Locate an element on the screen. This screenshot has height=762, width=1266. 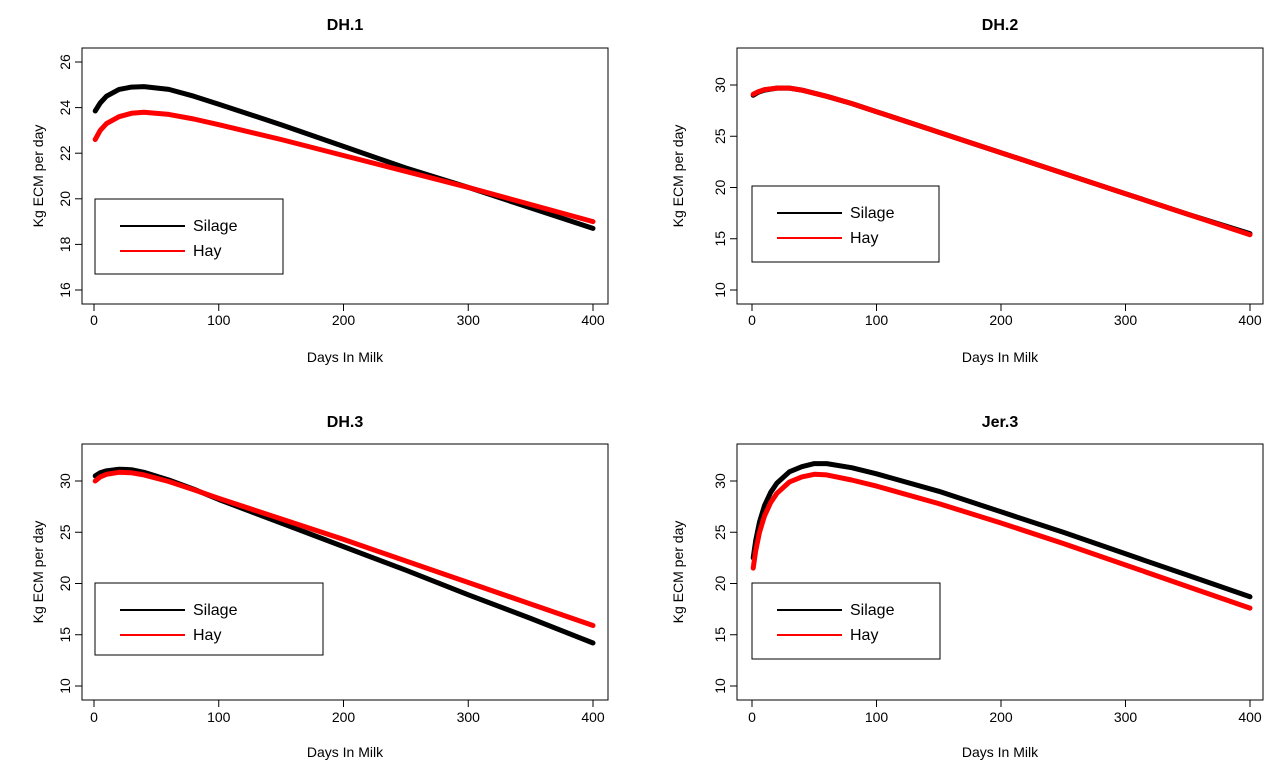
chart-title: Jer.3 is located at coordinates (1000, 422).